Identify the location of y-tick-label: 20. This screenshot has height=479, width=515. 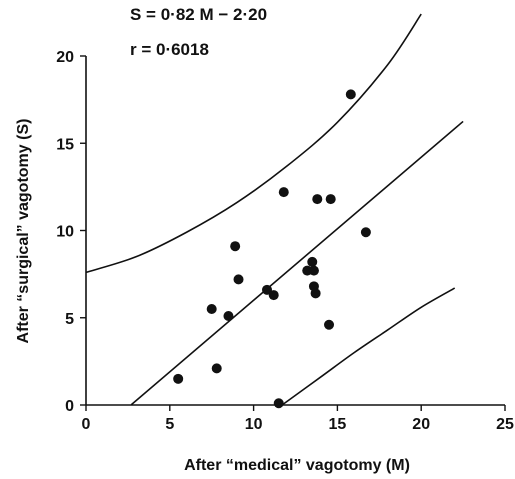
(65, 57).